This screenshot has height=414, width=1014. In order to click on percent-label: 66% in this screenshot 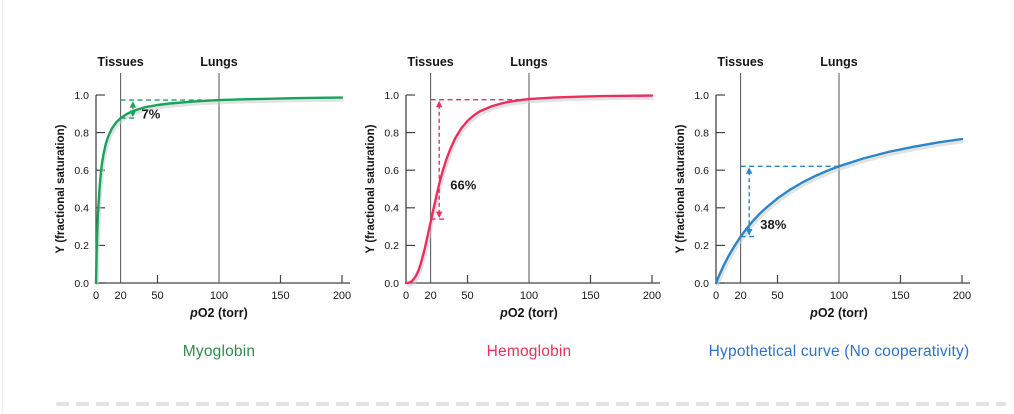, I will do `click(463, 185)`.